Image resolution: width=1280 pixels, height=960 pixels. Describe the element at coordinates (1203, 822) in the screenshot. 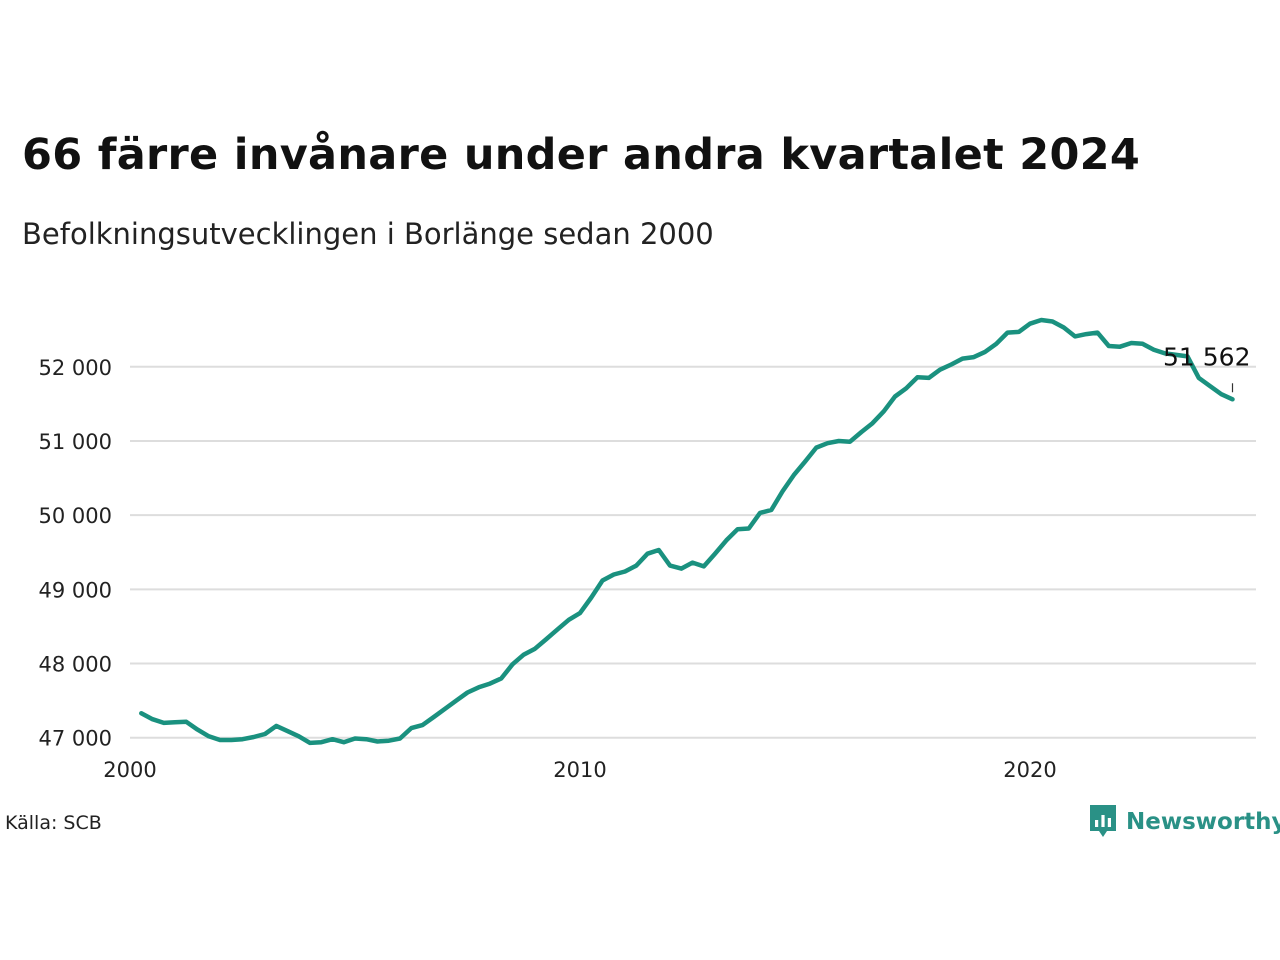

I see `brand-name: Newsworthy` at that location.